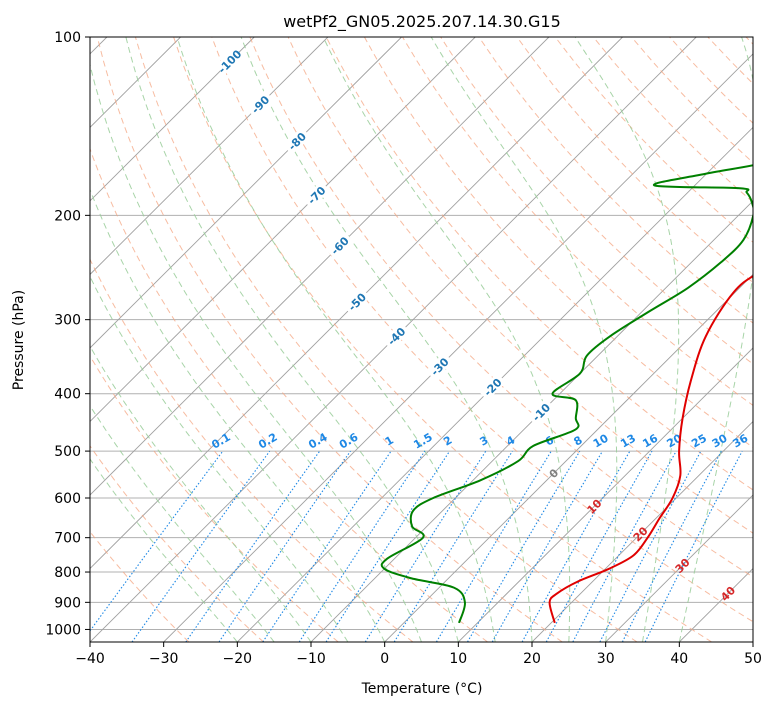  I want to click on x-tick-label: −10, so click(311, 659).